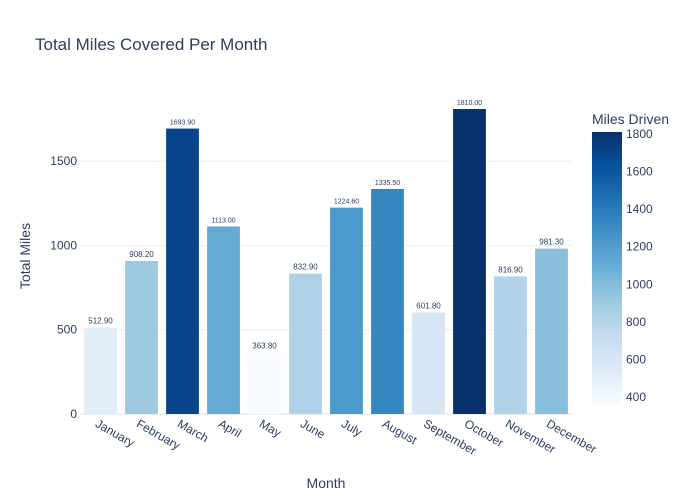 The image size is (700, 500). Describe the element at coordinates (270, 427) in the screenshot. I see `x-tick-label: May` at that location.